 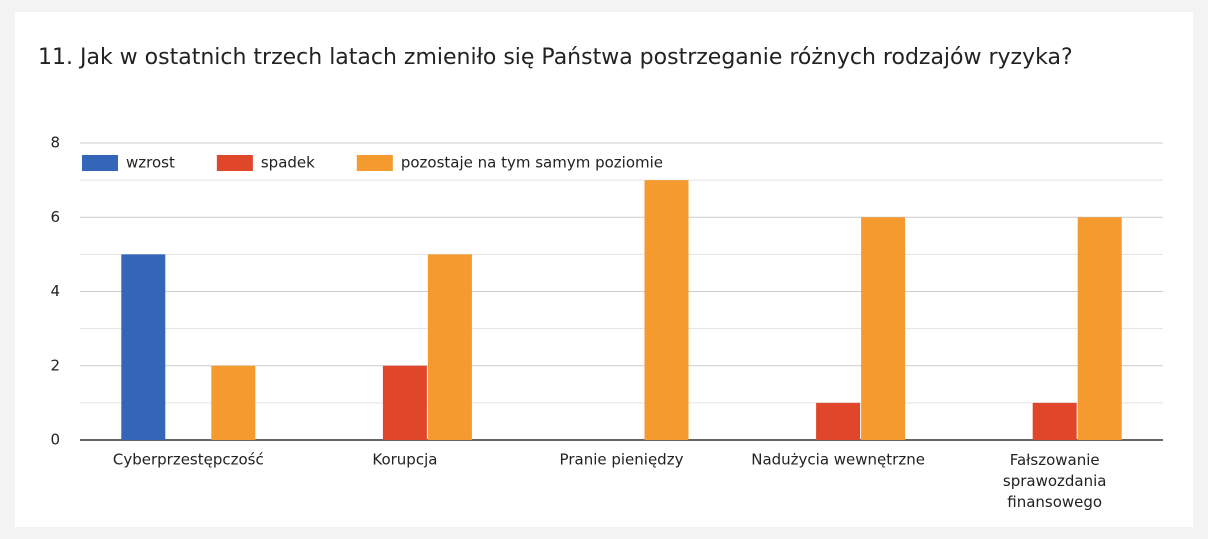 What do you see at coordinates (55, 440) in the screenshot?
I see `y-tick-label: 0` at bounding box center [55, 440].